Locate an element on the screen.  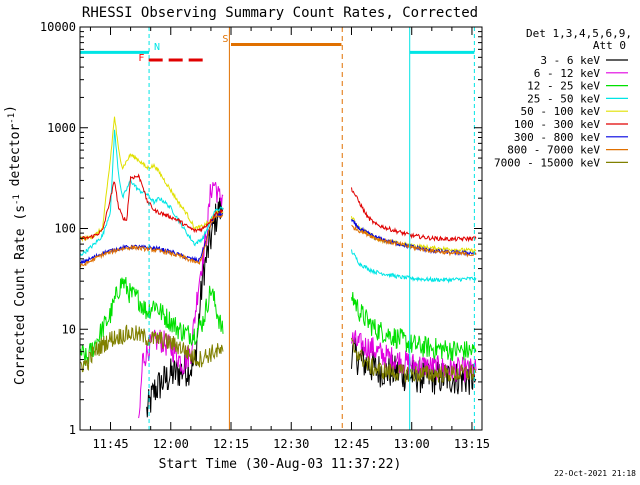
legend-header-line-2: Att 0 is located at coordinates (609, 45).